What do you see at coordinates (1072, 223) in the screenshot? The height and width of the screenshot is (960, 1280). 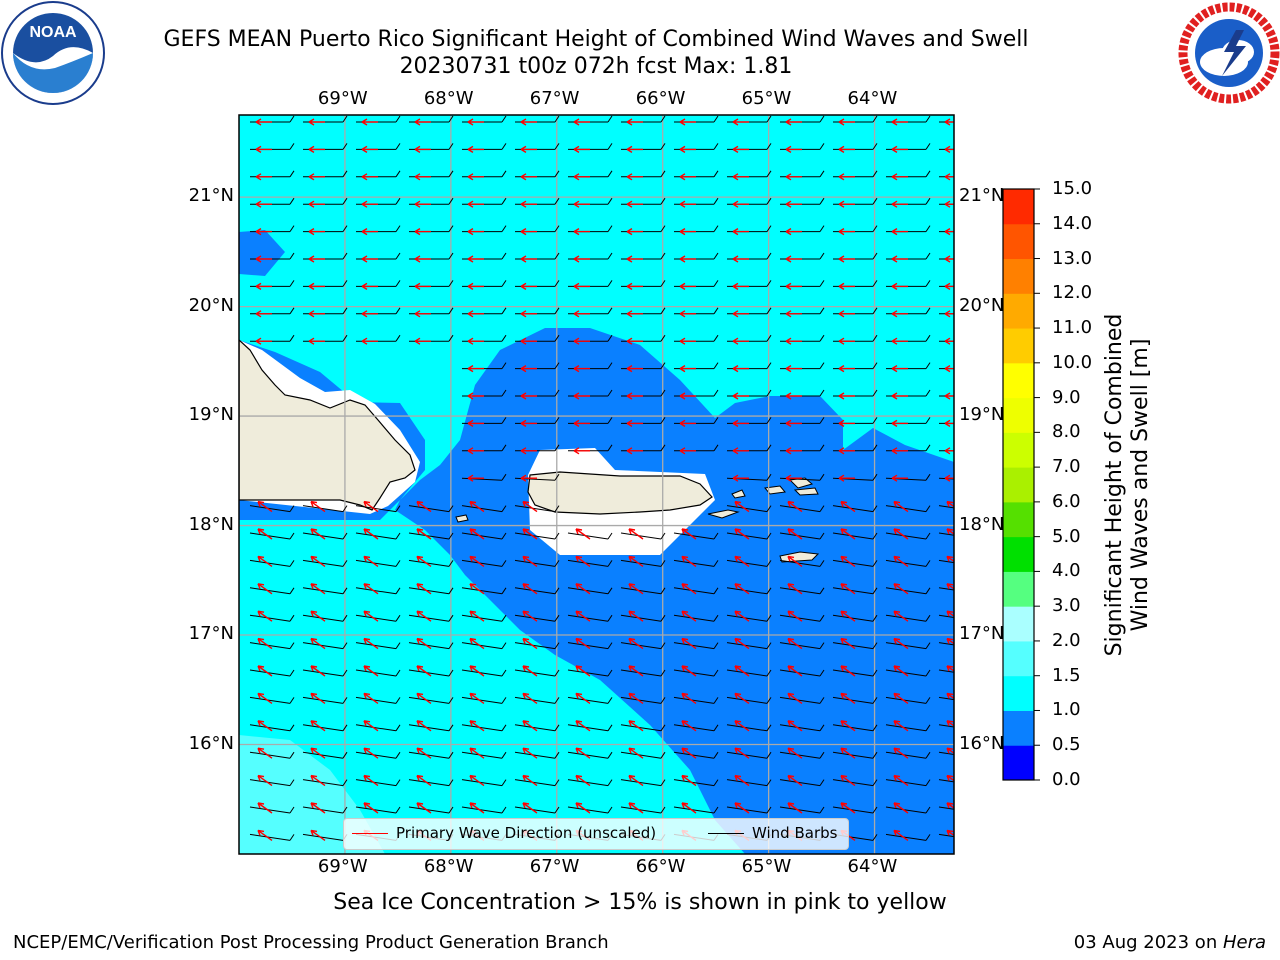 I see `colorbar-tick-label: 14.0` at bounding box center [1072, 223].